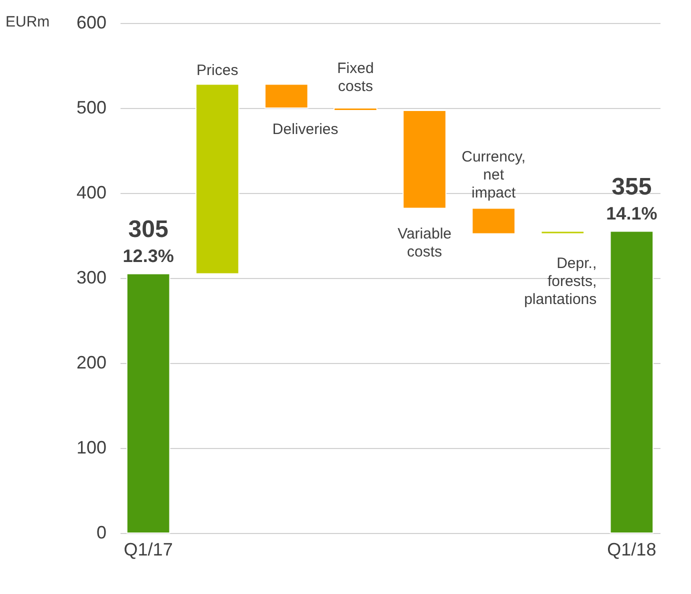  Describe the element at coordinates (217, 71) in the screenshot. I see `x-tick-label: Prices` at that location.